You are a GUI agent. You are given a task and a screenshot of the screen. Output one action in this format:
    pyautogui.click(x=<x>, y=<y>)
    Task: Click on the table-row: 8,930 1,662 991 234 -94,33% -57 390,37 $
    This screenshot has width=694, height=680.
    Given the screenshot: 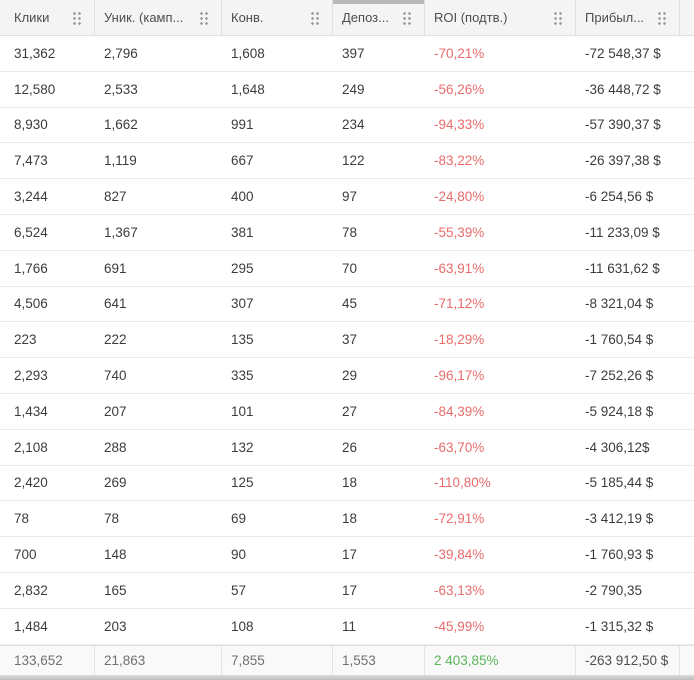 What is the action you would take?
    pyautogui.click(x=347, y=125)
    